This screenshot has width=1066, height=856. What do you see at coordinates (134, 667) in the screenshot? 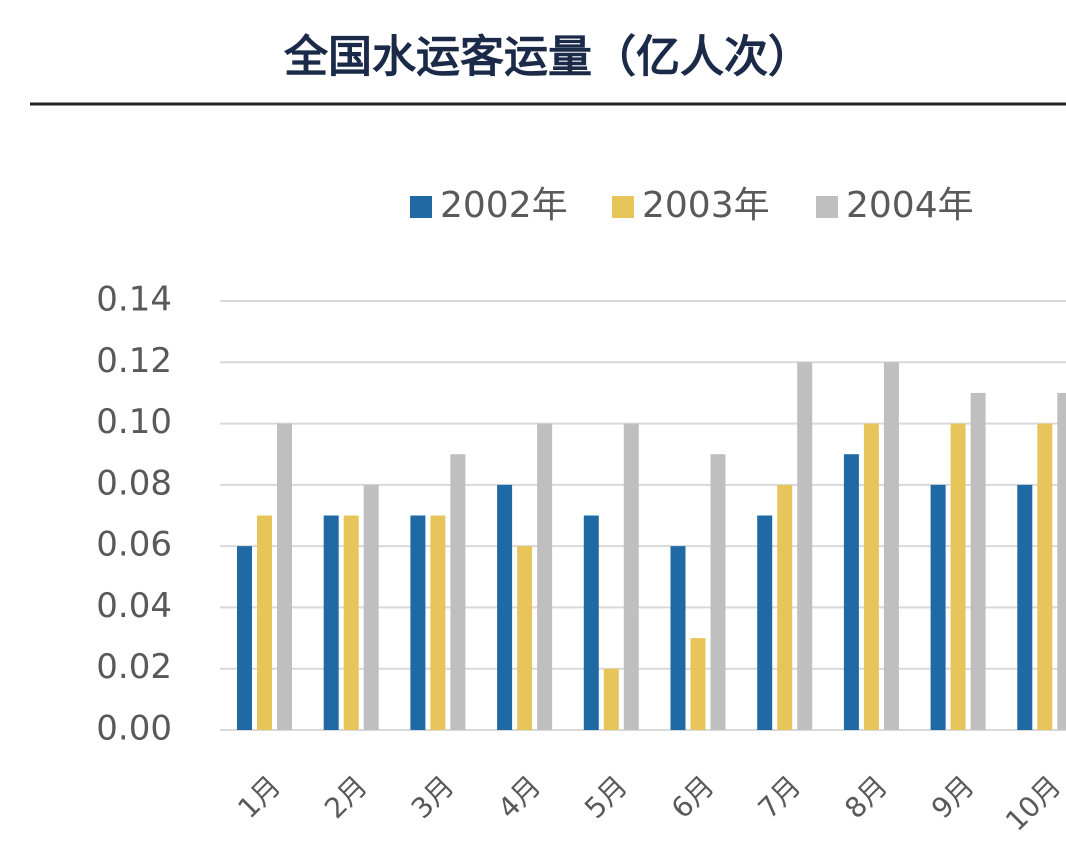
I see `y-tick-label: 0.02` at bounding box center [134, 667].